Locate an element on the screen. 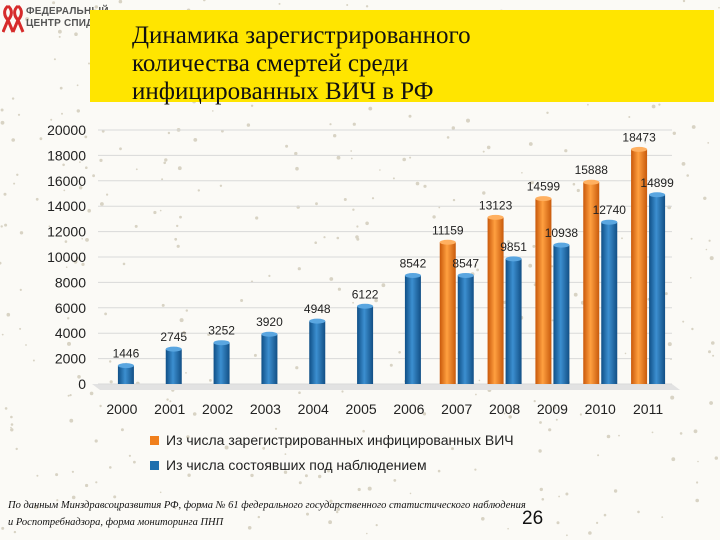  y-tick-label: 16000 is located at coordinates (66, 181).